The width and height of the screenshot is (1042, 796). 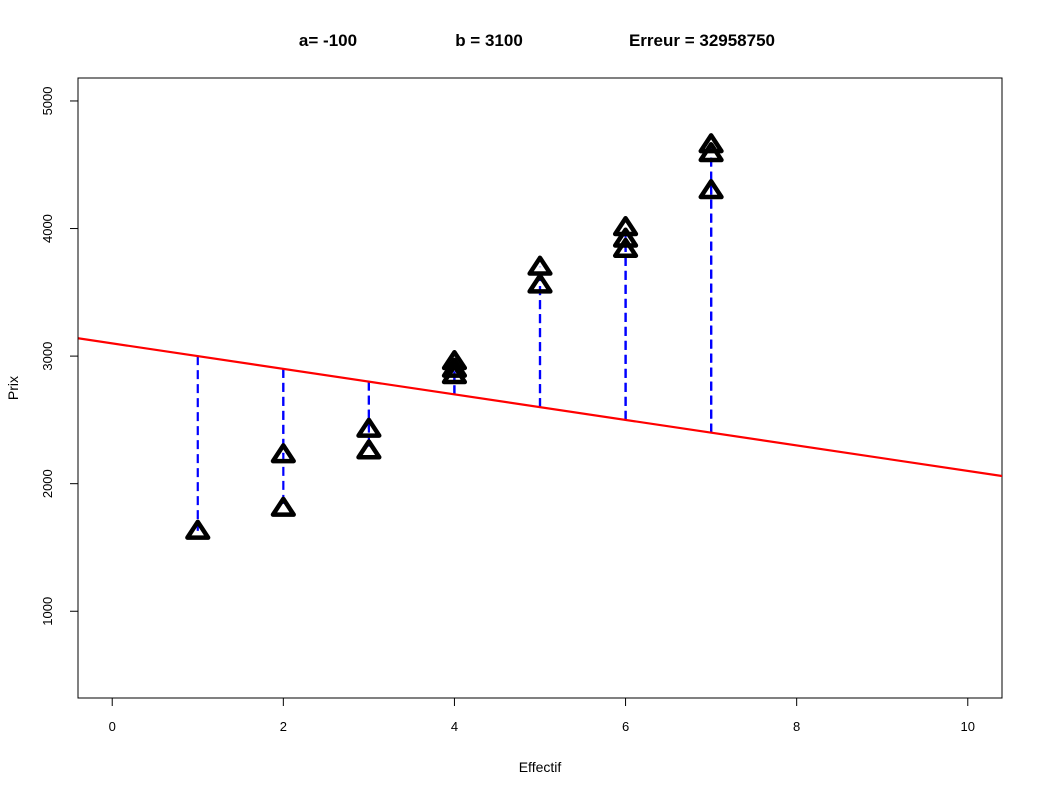 I want to click on title-a: a= -100, so click(x=328, y=40).